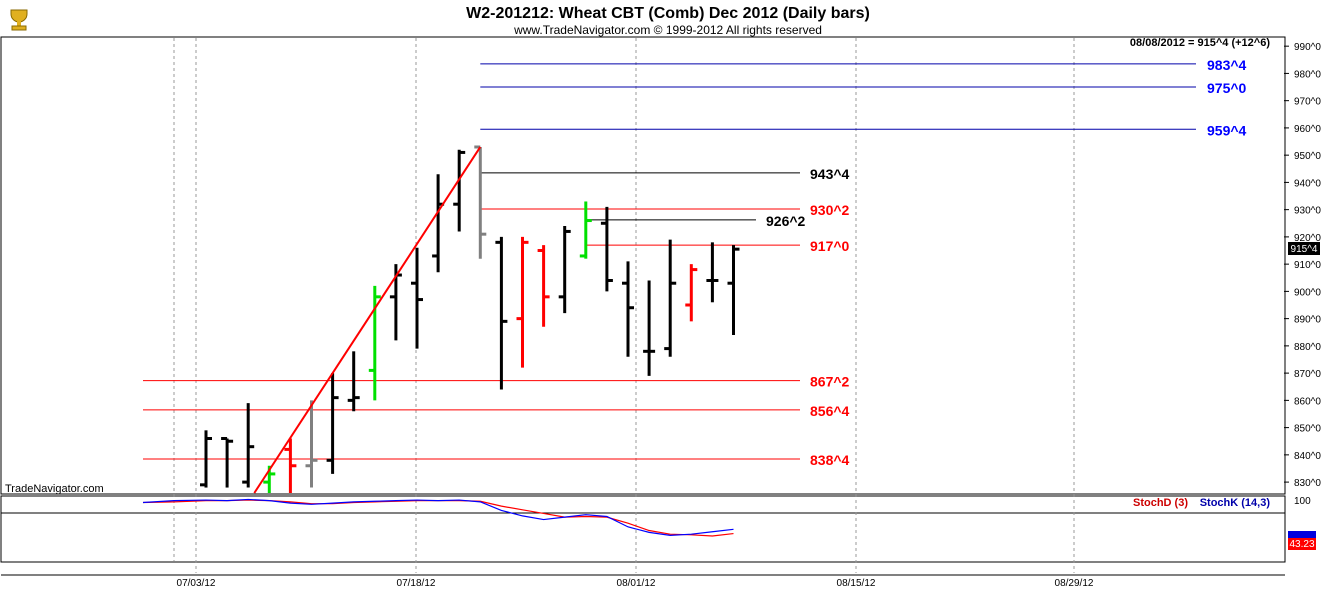 Image resolution: width=1336 pixels, height=594 pixels. I want to click on stoch-pane, so click(643, 529).